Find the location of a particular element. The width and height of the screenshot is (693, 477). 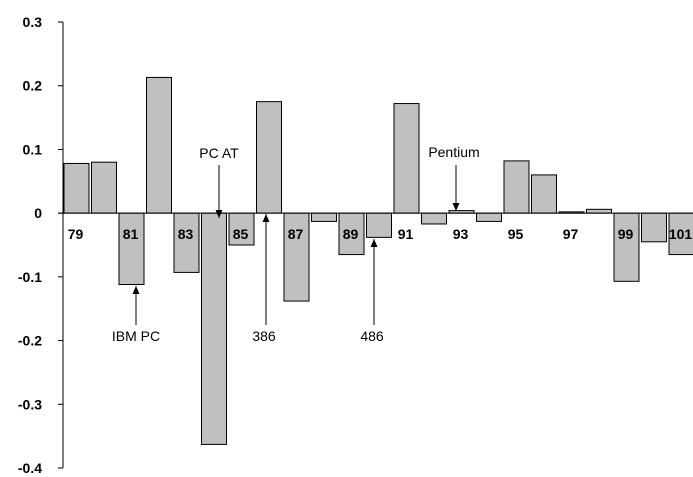

x-tick-label: 83 is located at coordinates (186, 234).